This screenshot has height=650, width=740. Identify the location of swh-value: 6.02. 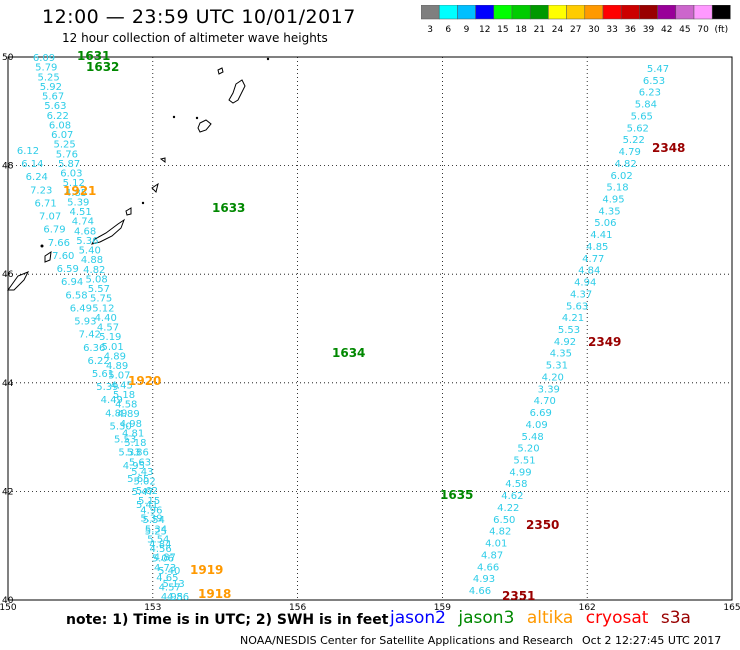
(621, 176).